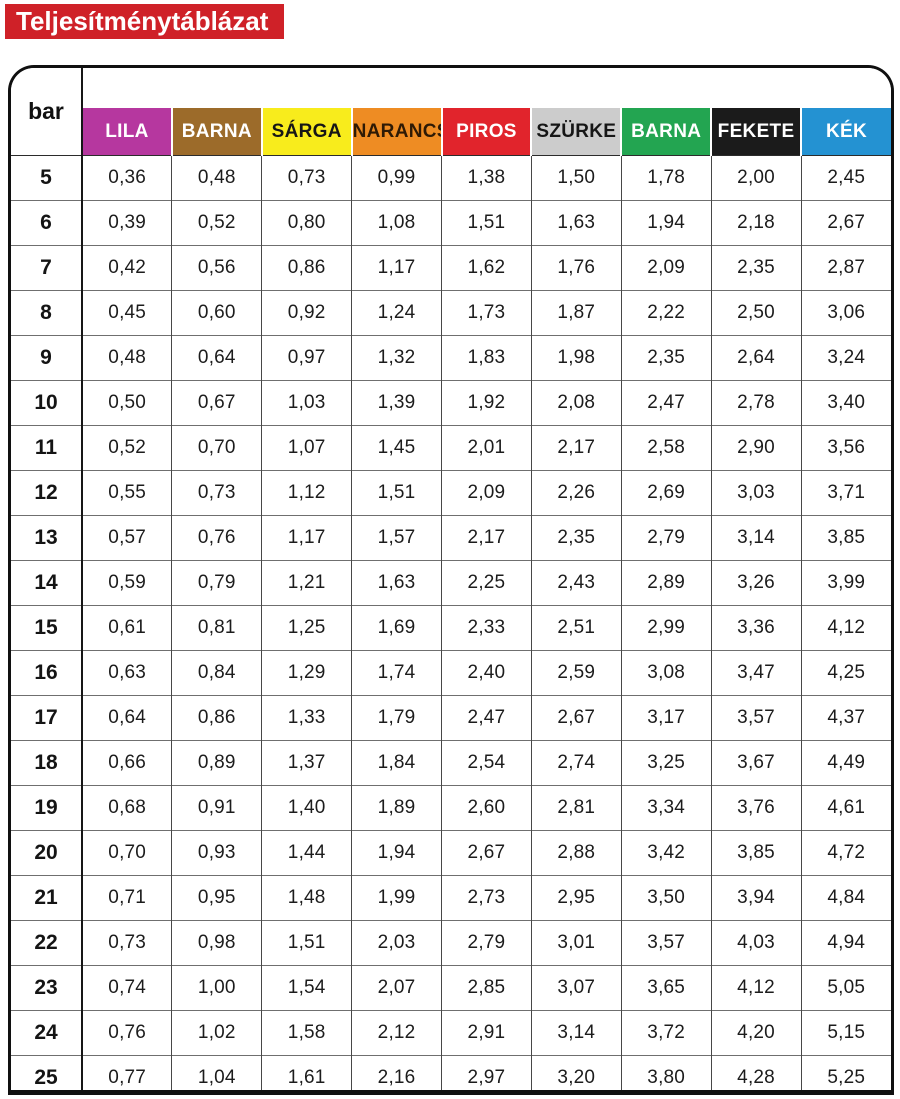 The height and width of the screenshot is (1099, 900). Describe the element at coordinates (576, 178) in the screenshot. I see `value-cell: 1,50` at that location.